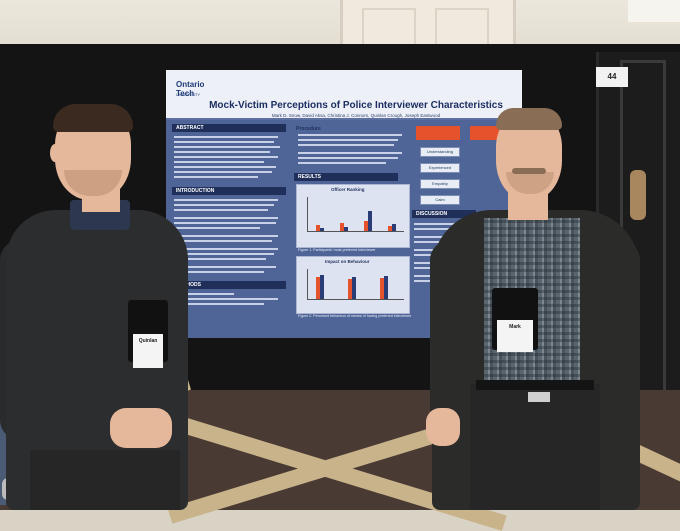  Describe the element at coordinates (612, 77) in the screenshot. I see `booth-number-tag: 44` at that location.